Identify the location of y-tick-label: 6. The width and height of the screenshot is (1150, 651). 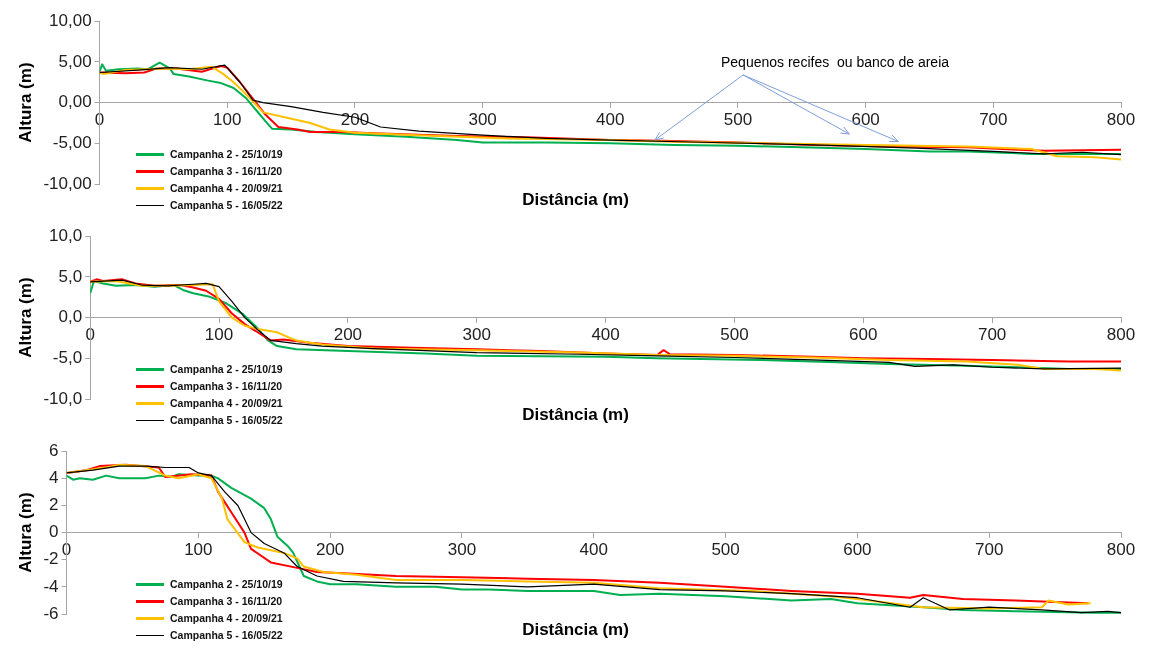
(54, 450).